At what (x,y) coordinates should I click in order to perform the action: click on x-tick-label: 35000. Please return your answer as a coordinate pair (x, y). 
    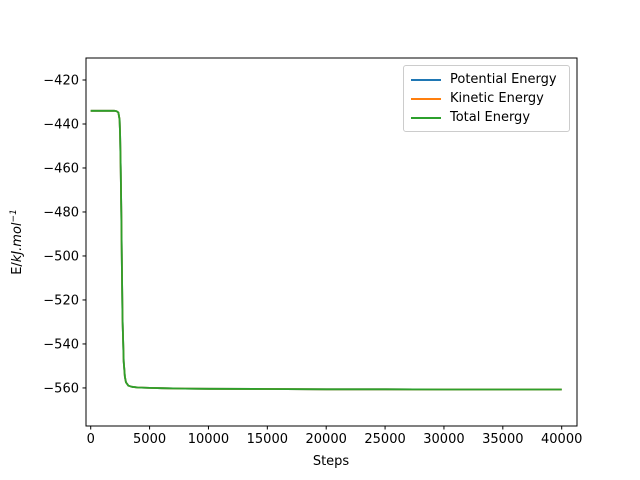
    Looking at the image, I should click on (502, 439).